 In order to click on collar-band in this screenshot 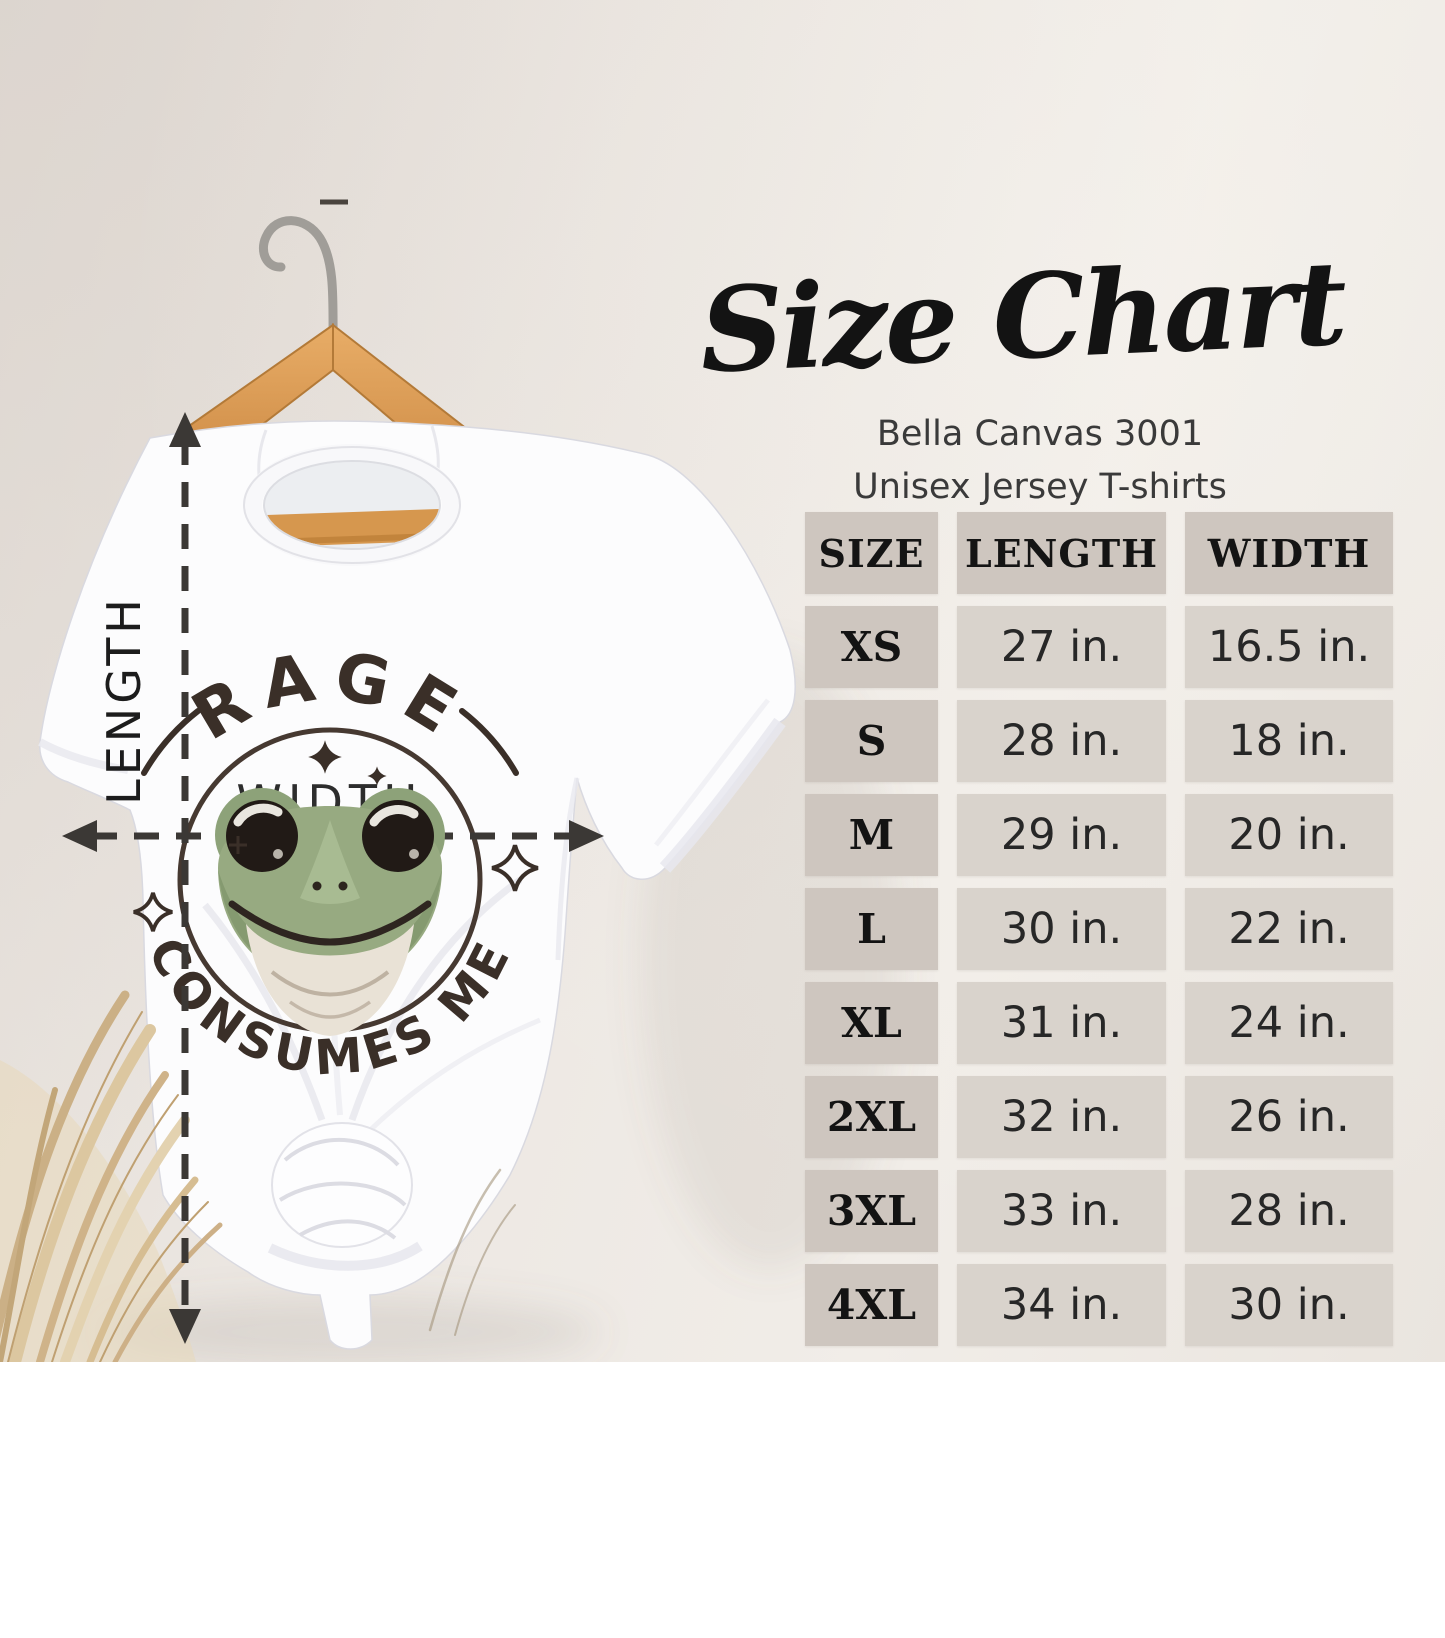, I will do `click(352, 505)`.